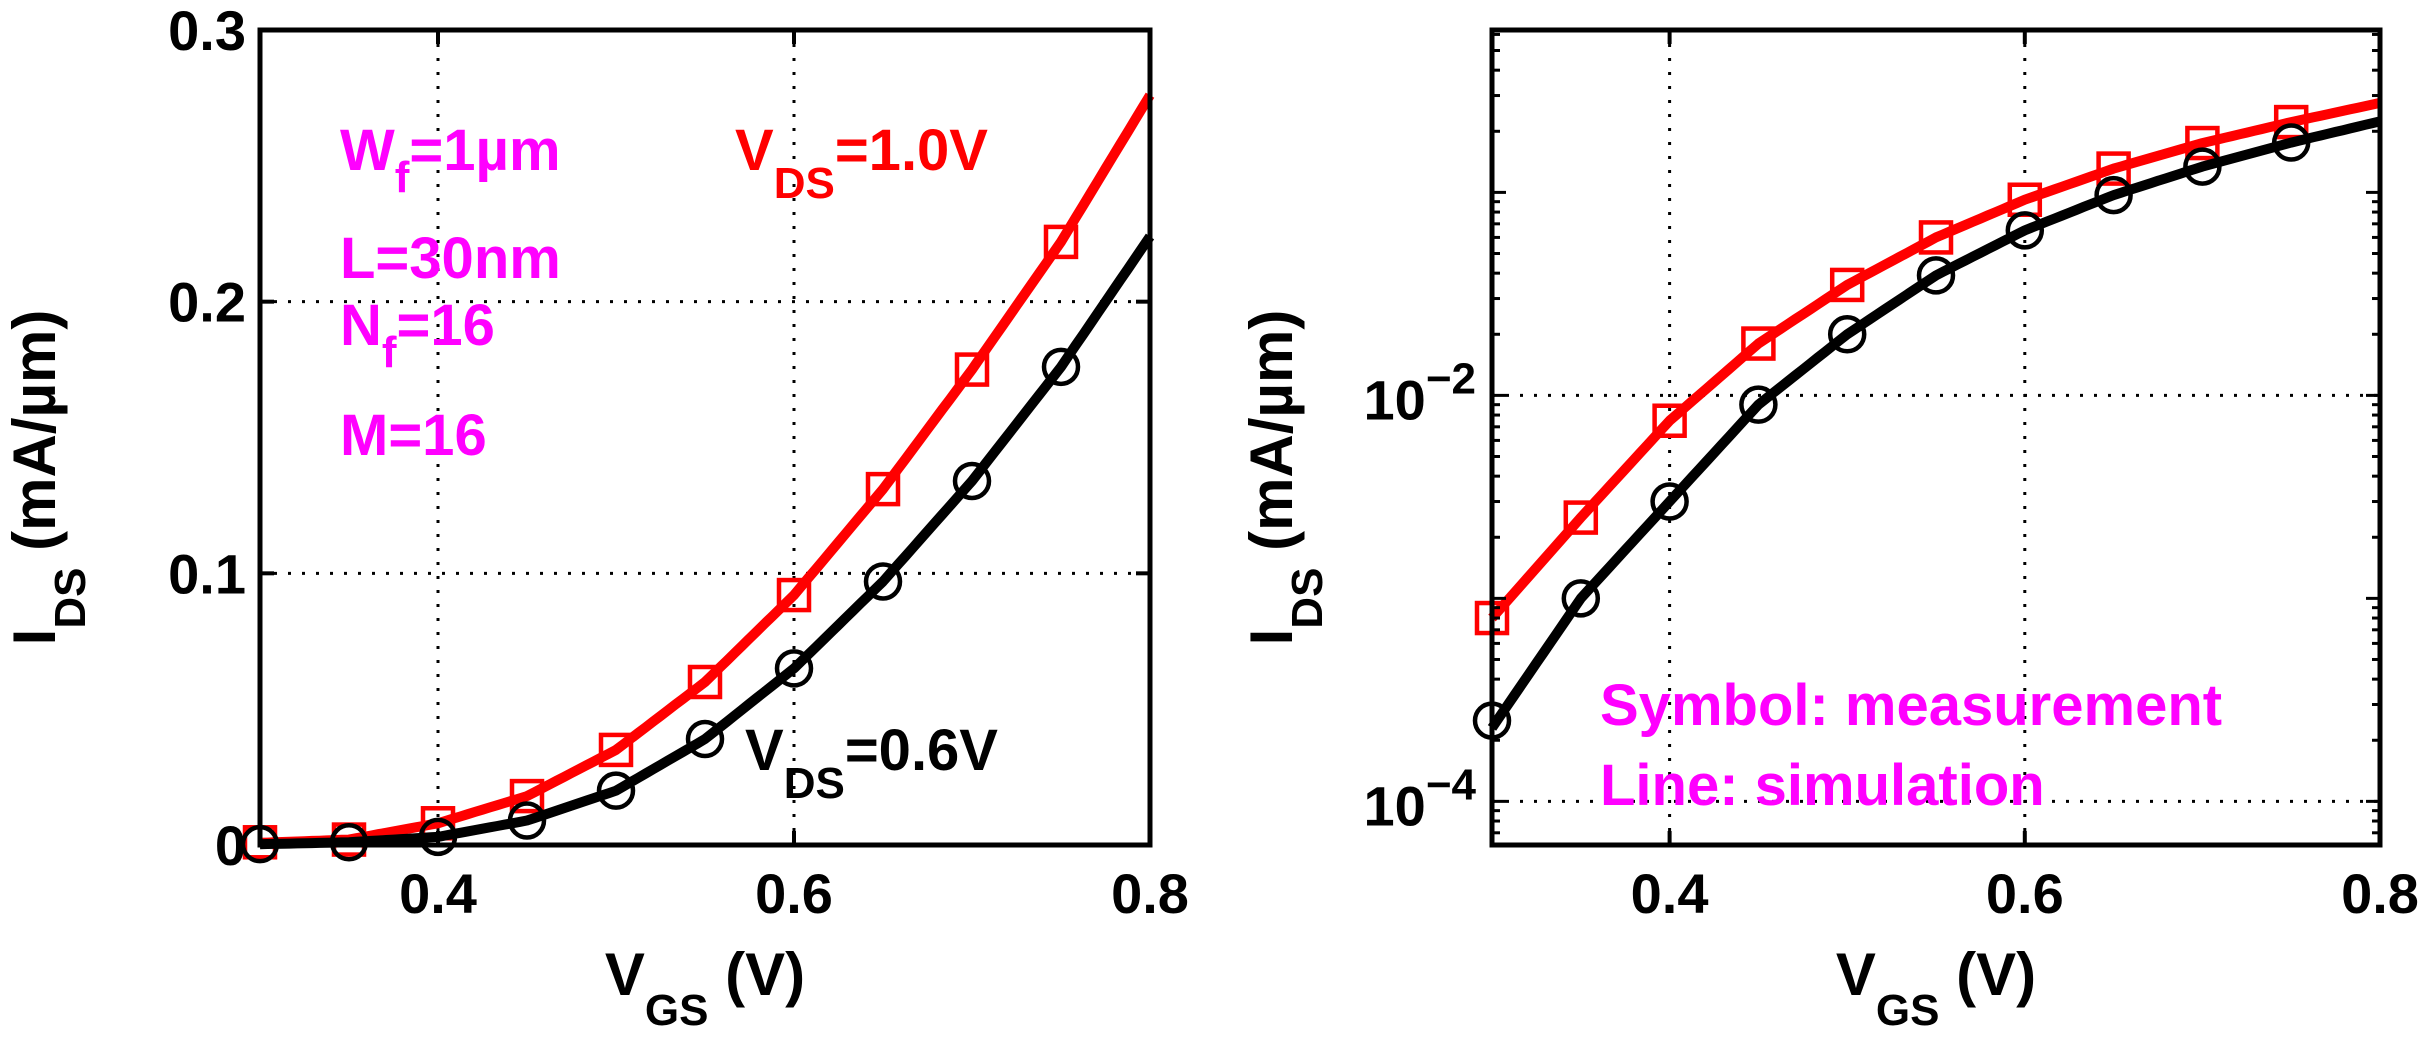 Image resolution: width=2433 pixels, height=1037 pixels. What do you see at coordinates (1451, 784) in the screenshot?
I see `y-tick-exponent: −4` at bounding box center [1451, 784].